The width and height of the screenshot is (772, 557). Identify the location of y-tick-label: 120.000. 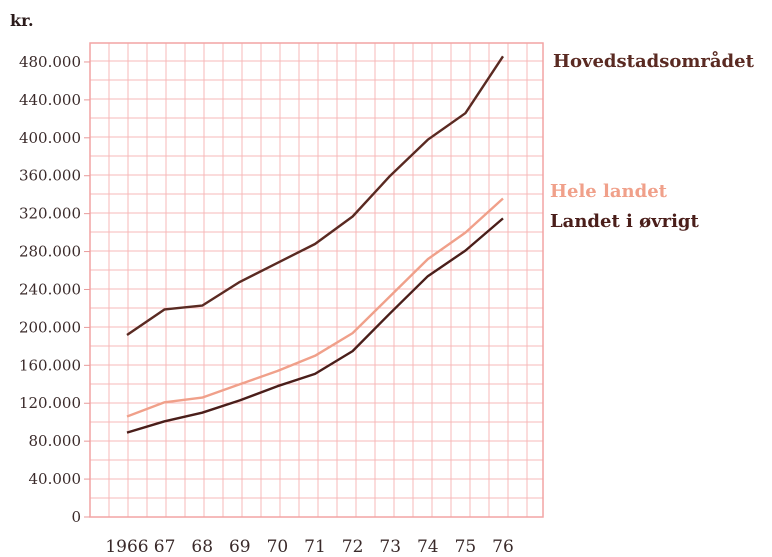
(50, 403).